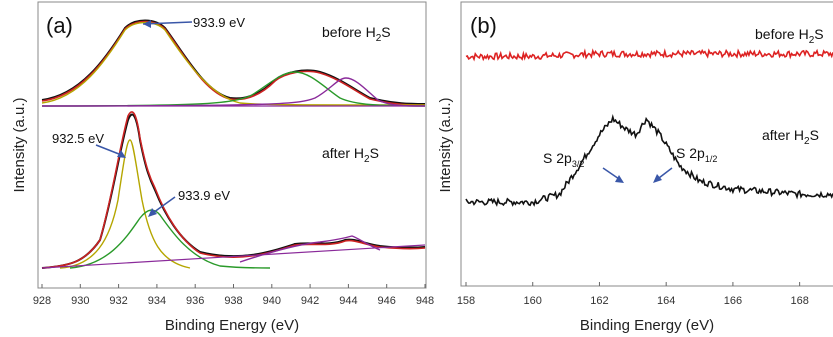 The width and height of the screenshot is (833, 337). Describe the element at coordinates (147, 24) in the screenshot. I see `arrowhead-933-9-before` at that location.